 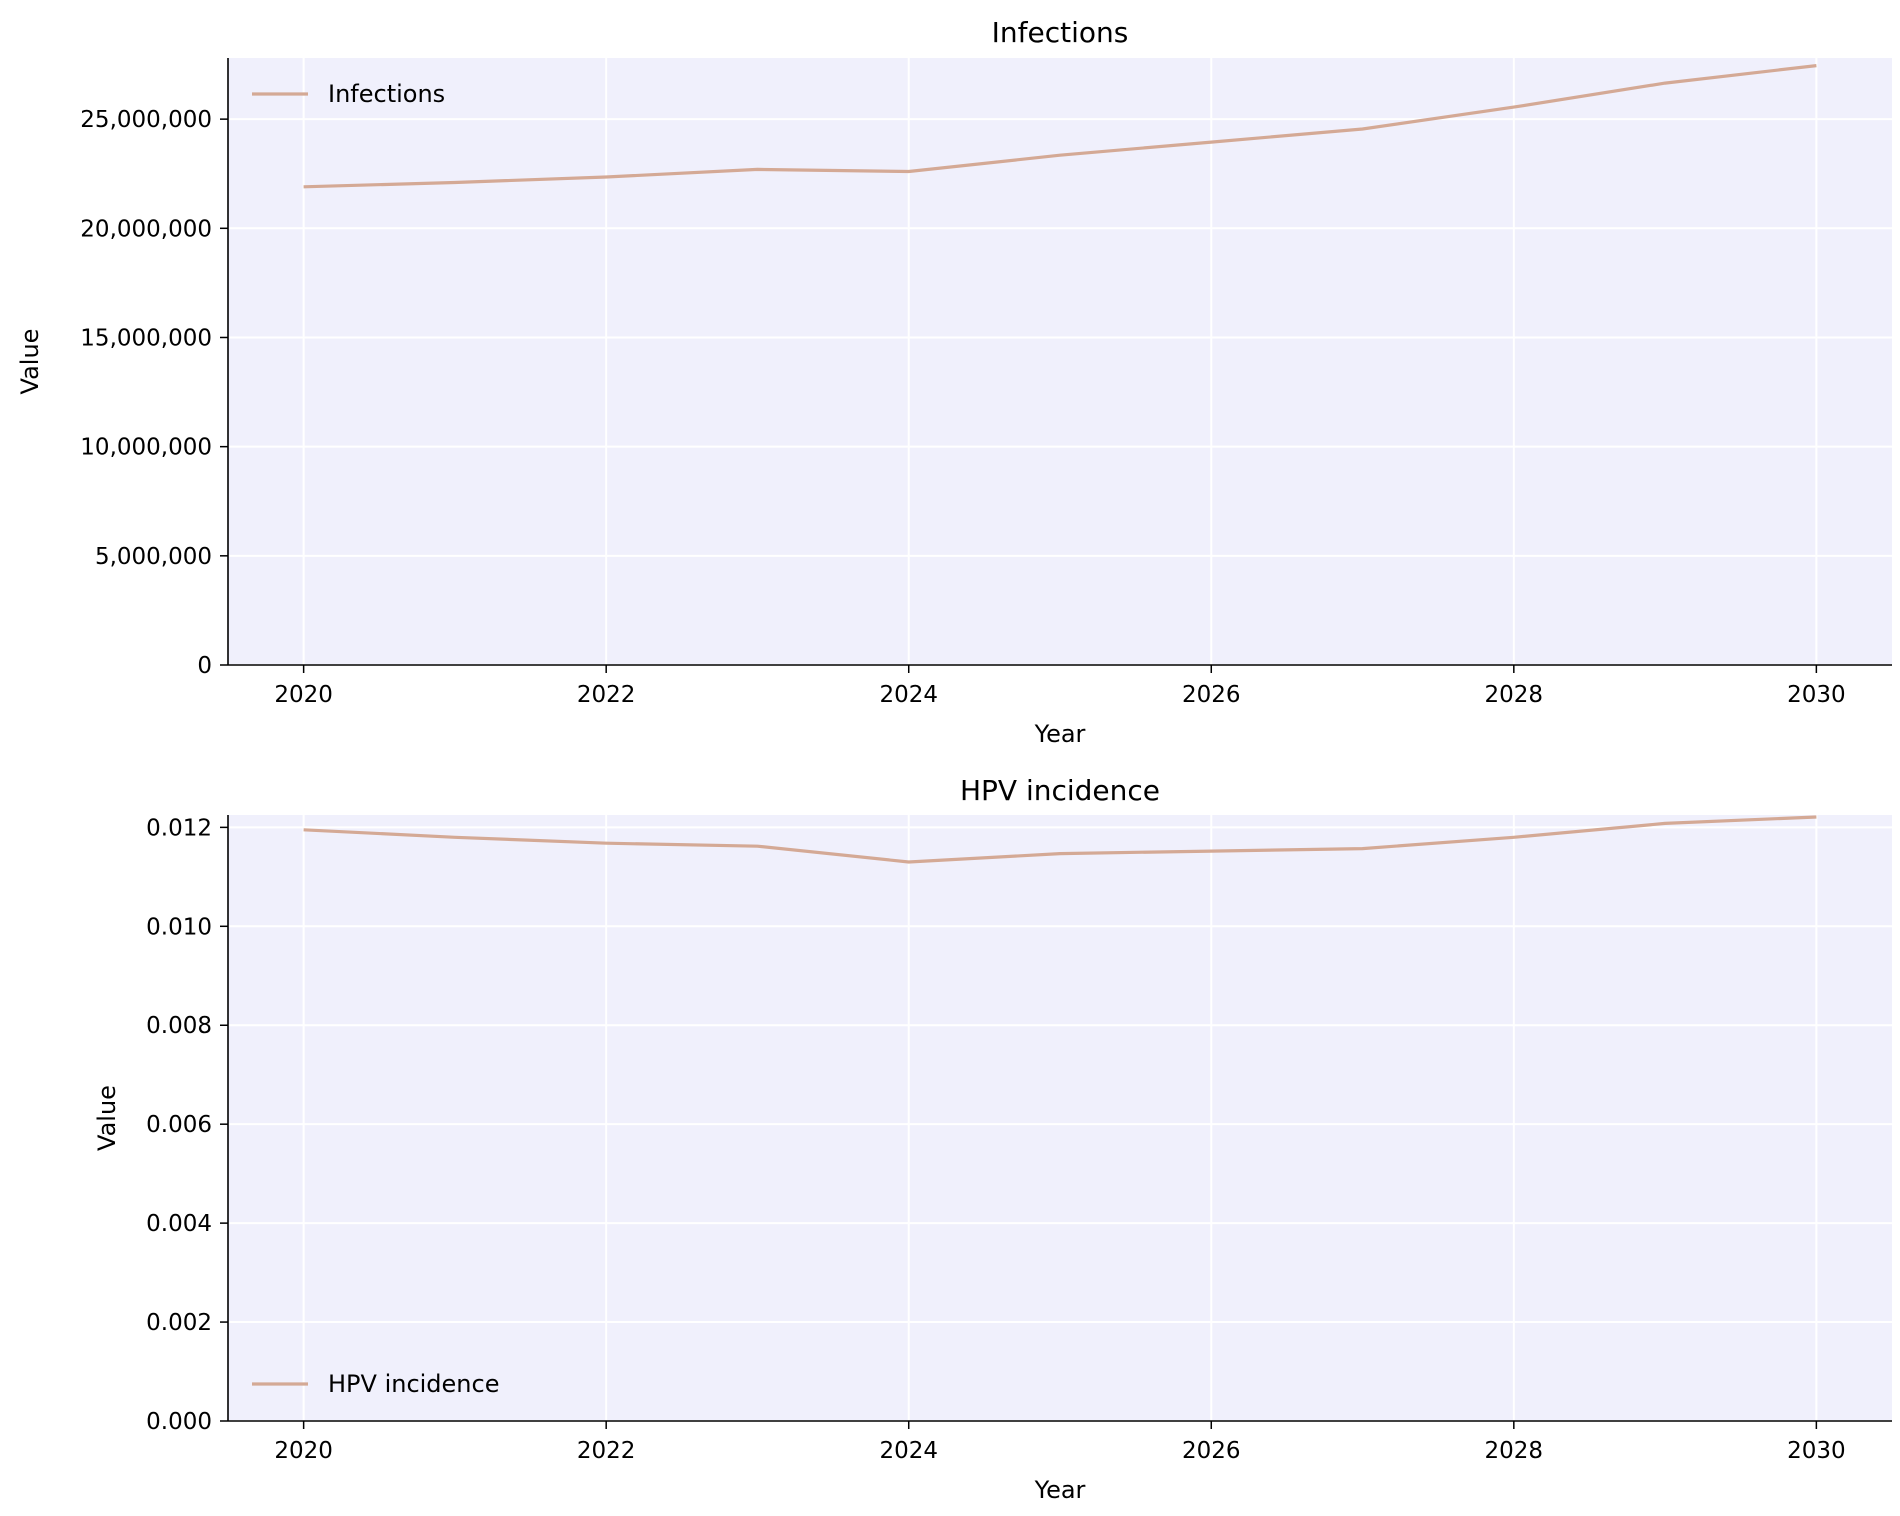 I want to click on y-tick-label: 0.004, so click(x=179, y=1224).